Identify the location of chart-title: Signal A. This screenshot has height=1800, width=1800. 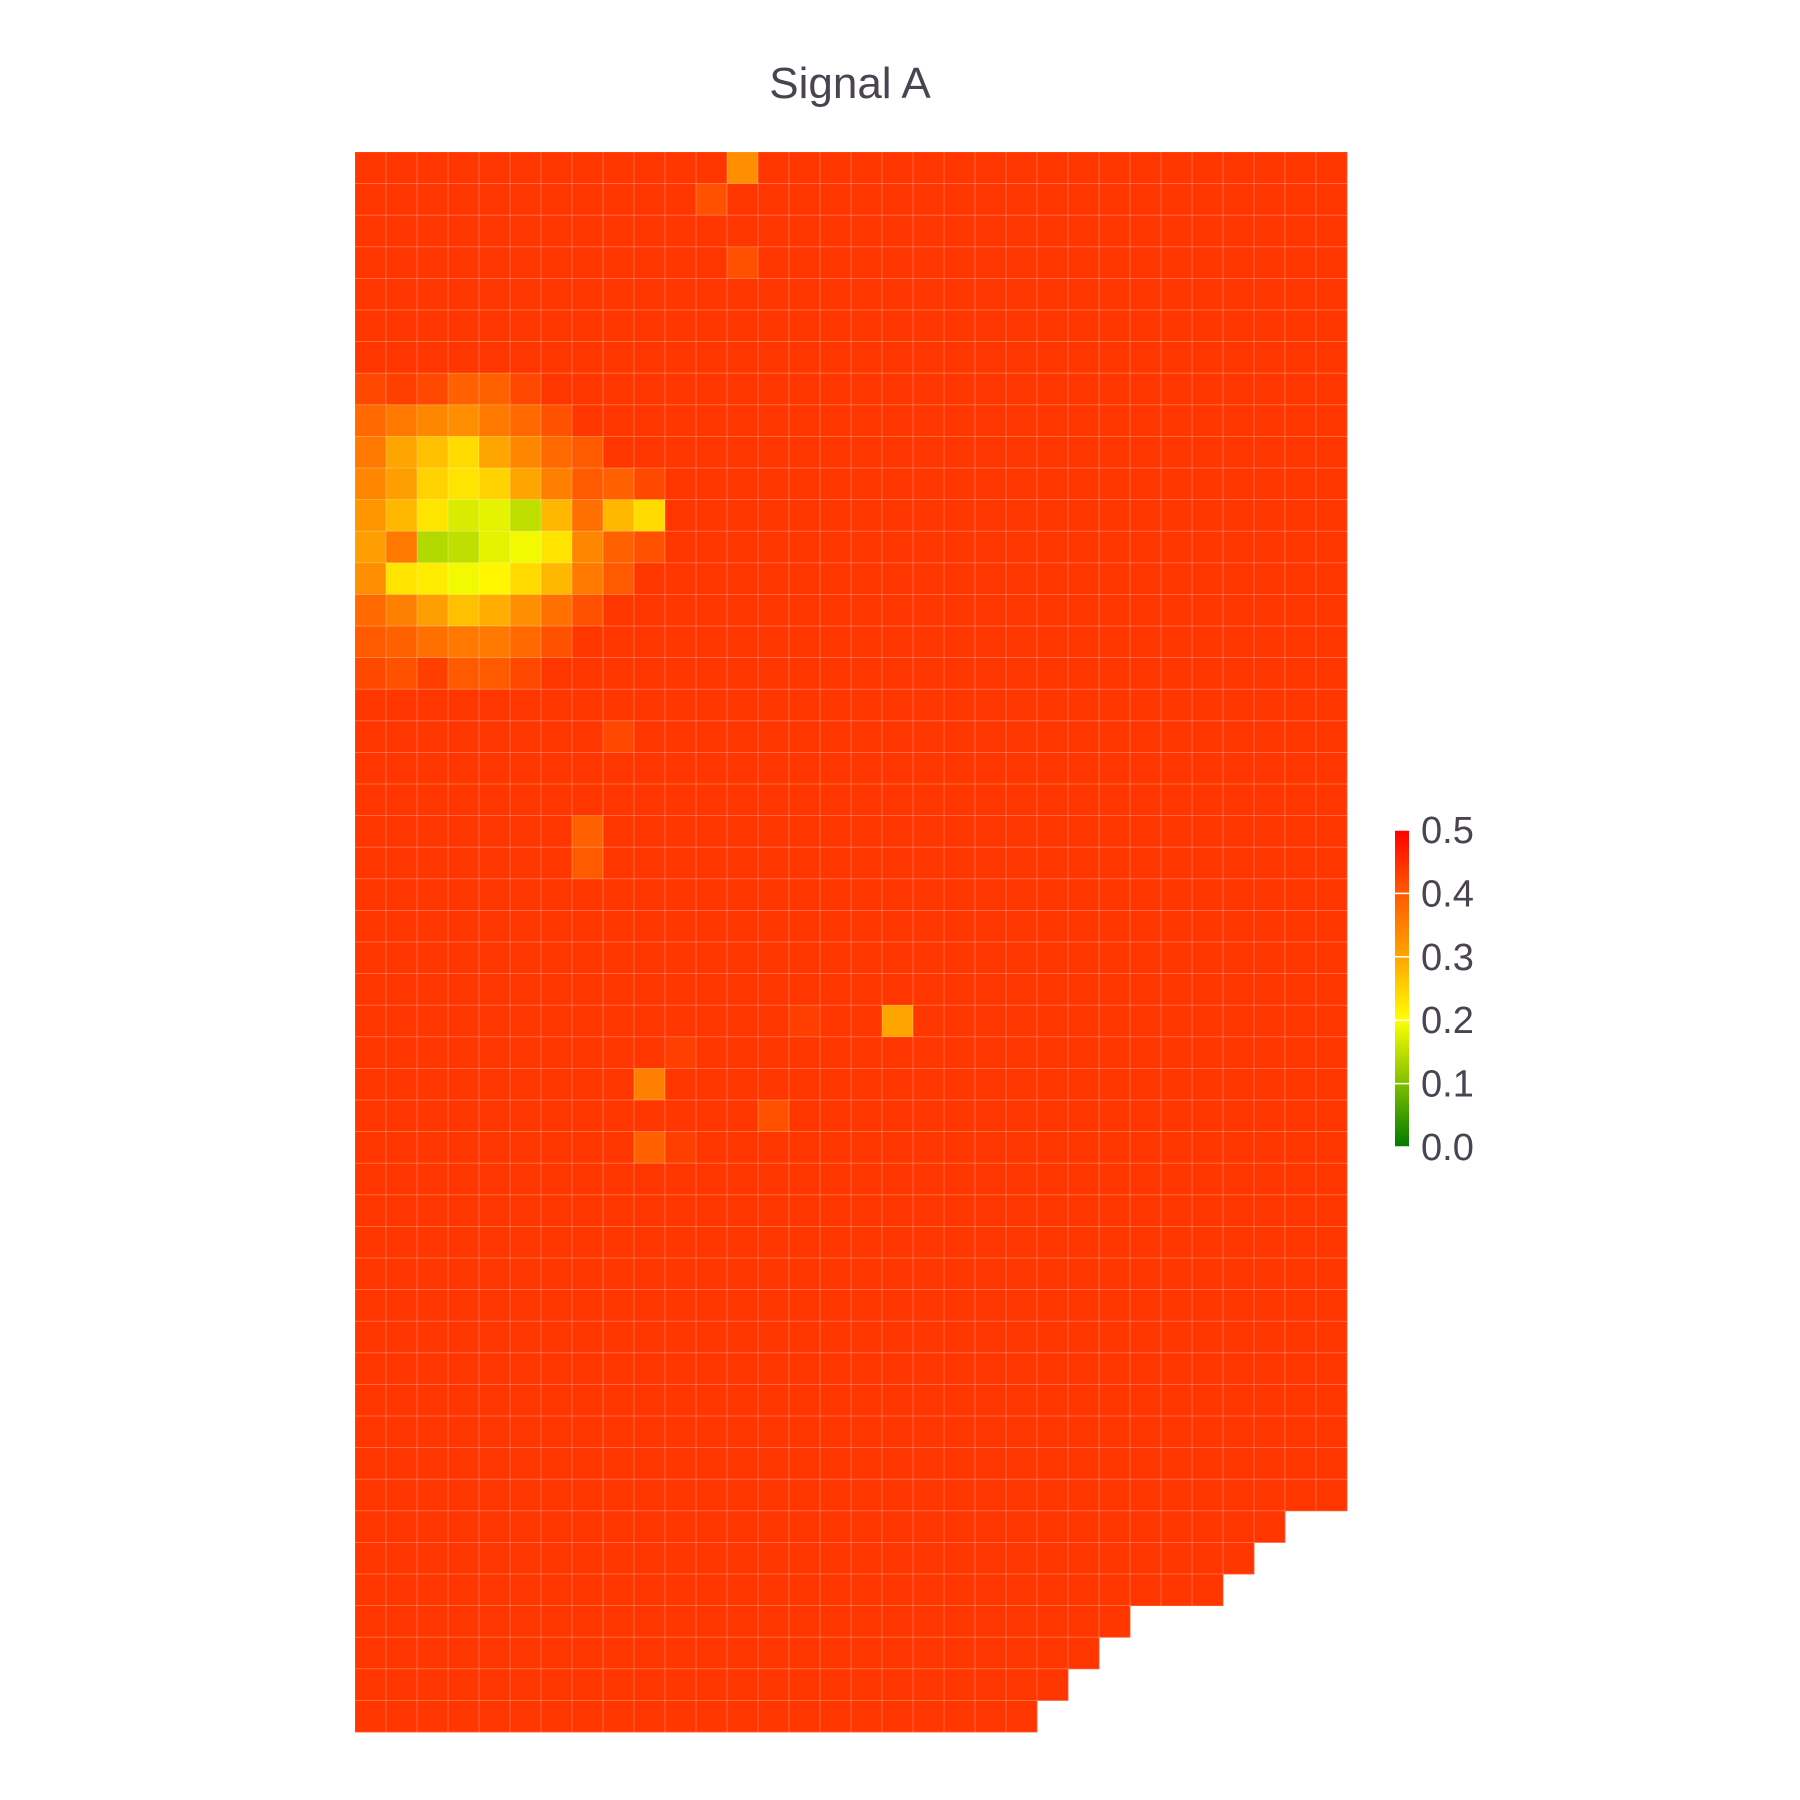
(850, 83).